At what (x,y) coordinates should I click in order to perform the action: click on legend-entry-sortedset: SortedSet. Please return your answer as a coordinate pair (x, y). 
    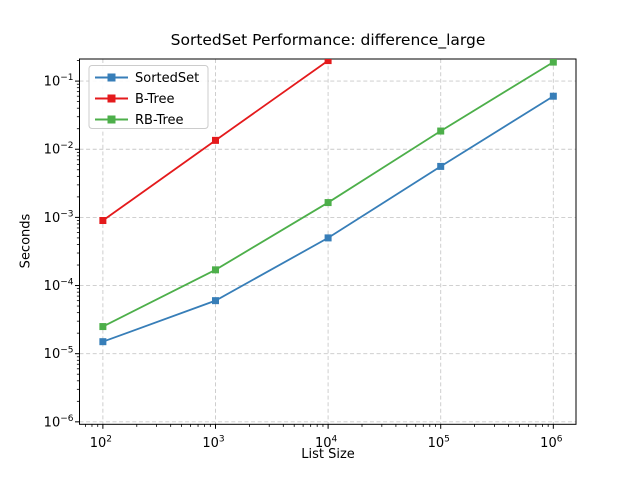
    Looking at the image, I should click on (147, 78).